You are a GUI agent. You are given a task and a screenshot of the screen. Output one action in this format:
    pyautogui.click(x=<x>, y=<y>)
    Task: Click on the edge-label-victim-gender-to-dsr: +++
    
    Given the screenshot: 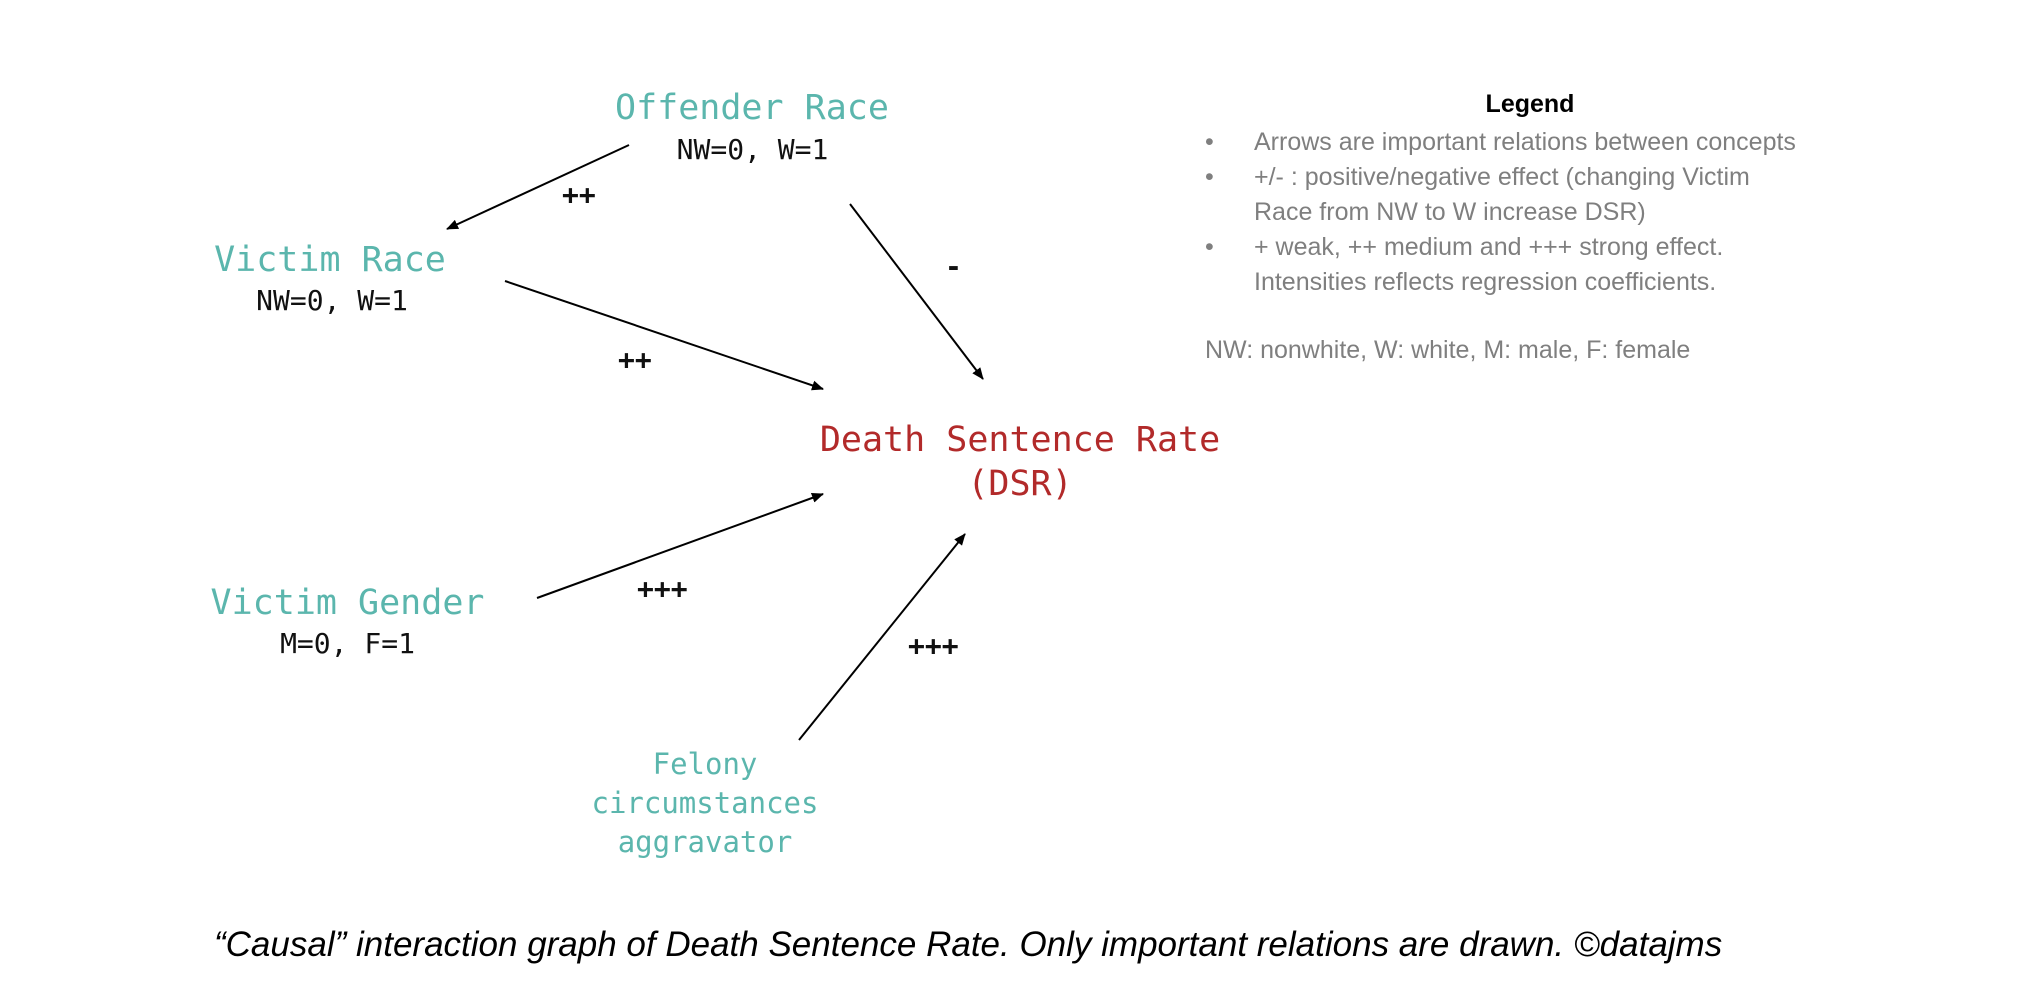 What is the action you would take?
    pyautogui.click(x=662, y=588)
    